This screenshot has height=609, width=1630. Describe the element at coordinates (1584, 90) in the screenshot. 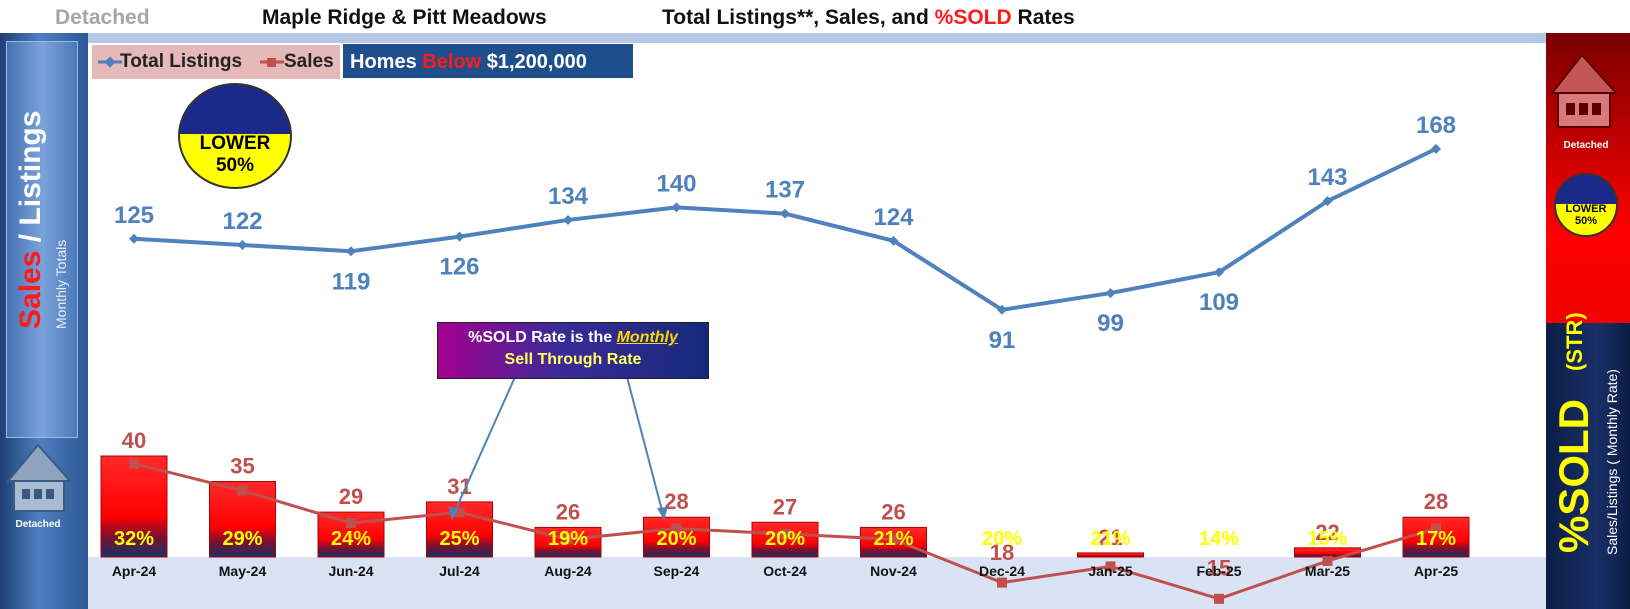

I see `house-icon-right` at that location.